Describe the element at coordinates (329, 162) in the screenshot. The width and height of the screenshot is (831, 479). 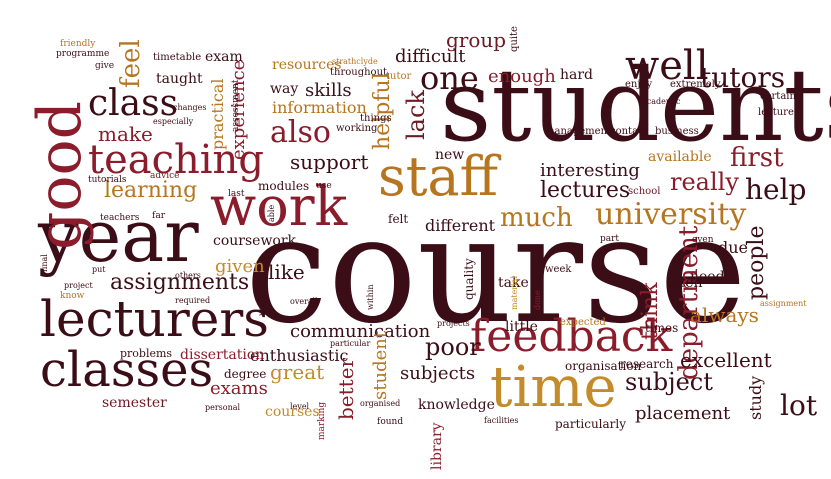
I see `word-support: support` at that location.